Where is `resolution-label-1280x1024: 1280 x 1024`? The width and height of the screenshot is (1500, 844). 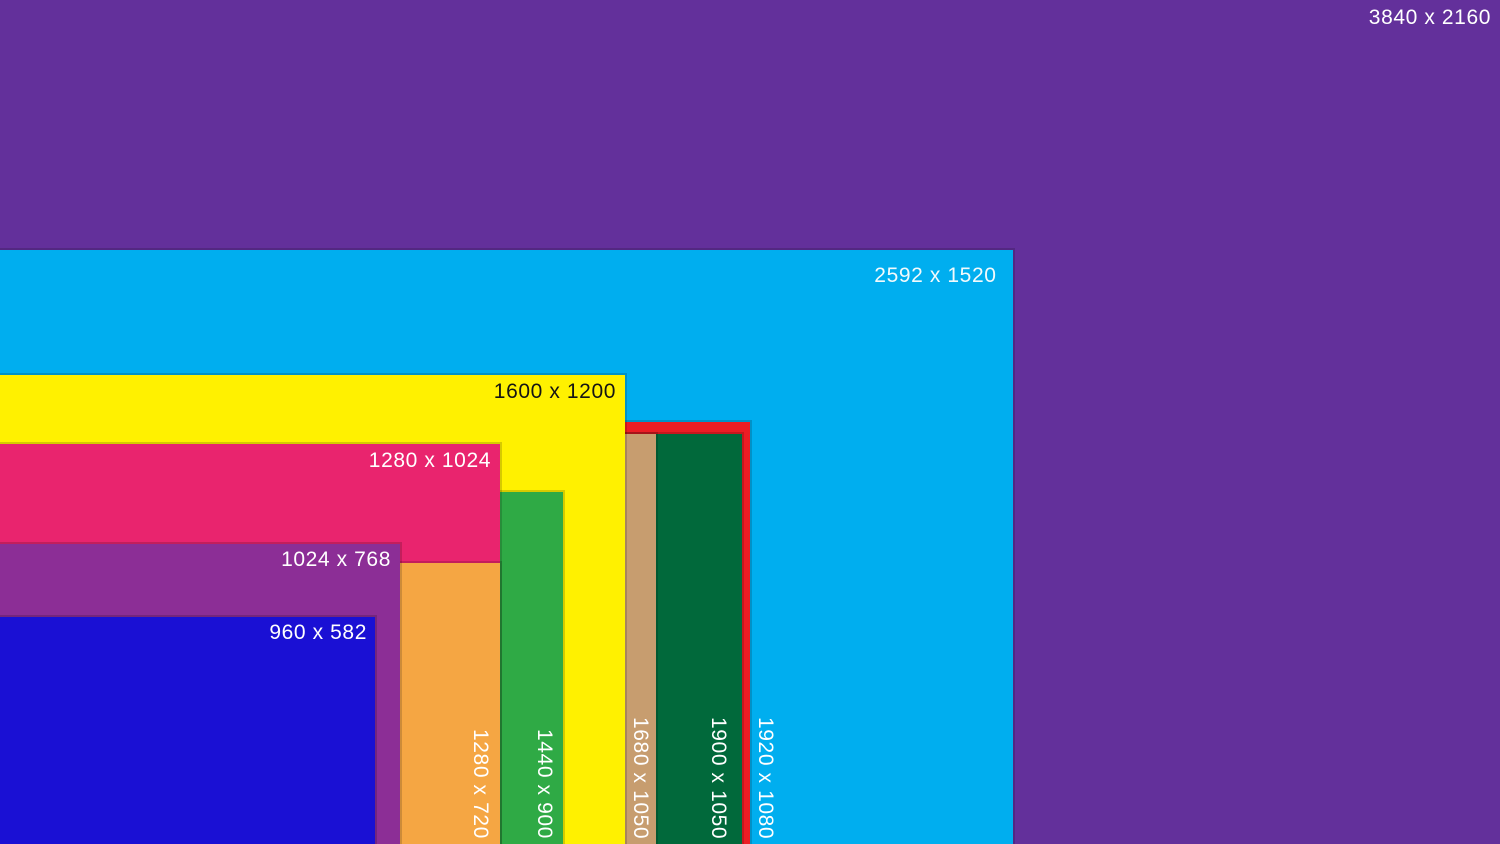 resolution-label-1280x1024: 1280 x 1024 is located at coordinates (429, 460).